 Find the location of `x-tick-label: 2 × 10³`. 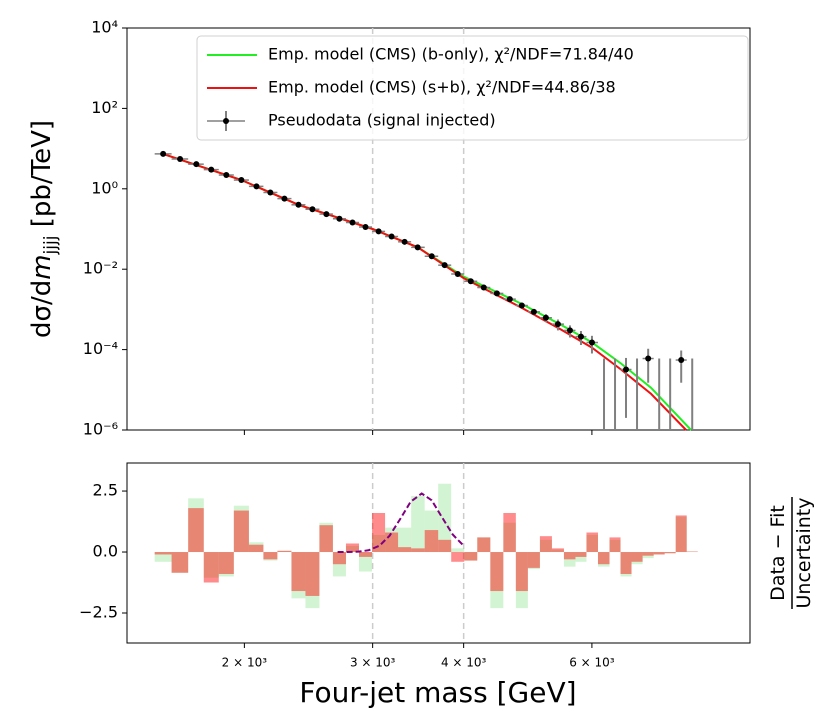

x-tick-label: 2 × 10³ is located at coordinates (245, 663).